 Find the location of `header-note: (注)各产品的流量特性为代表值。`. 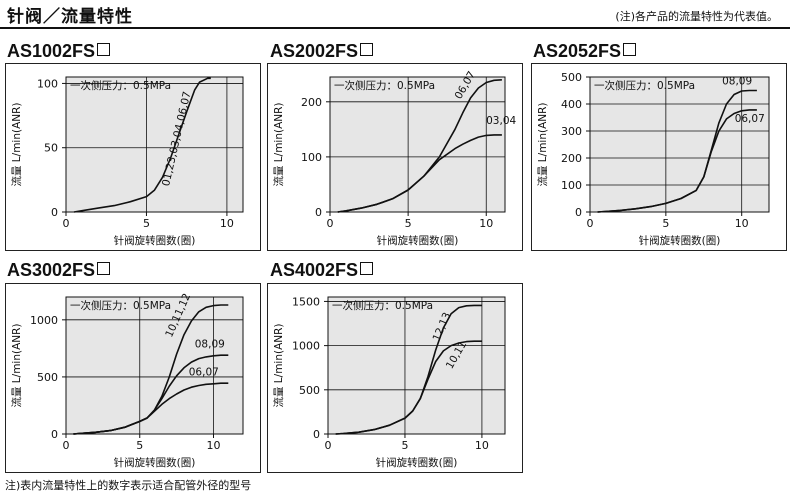

header-note: (注)各产品的流量特性为代表值。 is located at coordinates (696, 16).